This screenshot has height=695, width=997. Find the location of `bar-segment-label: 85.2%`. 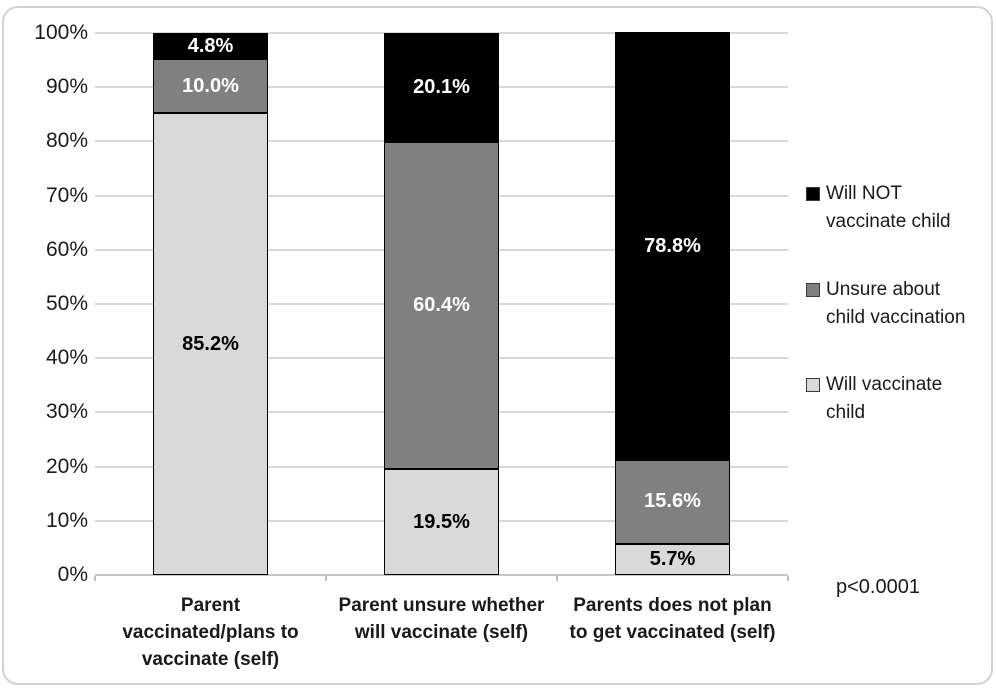

bar-segment-label: 85.2% is located at coordinates (210, 343).